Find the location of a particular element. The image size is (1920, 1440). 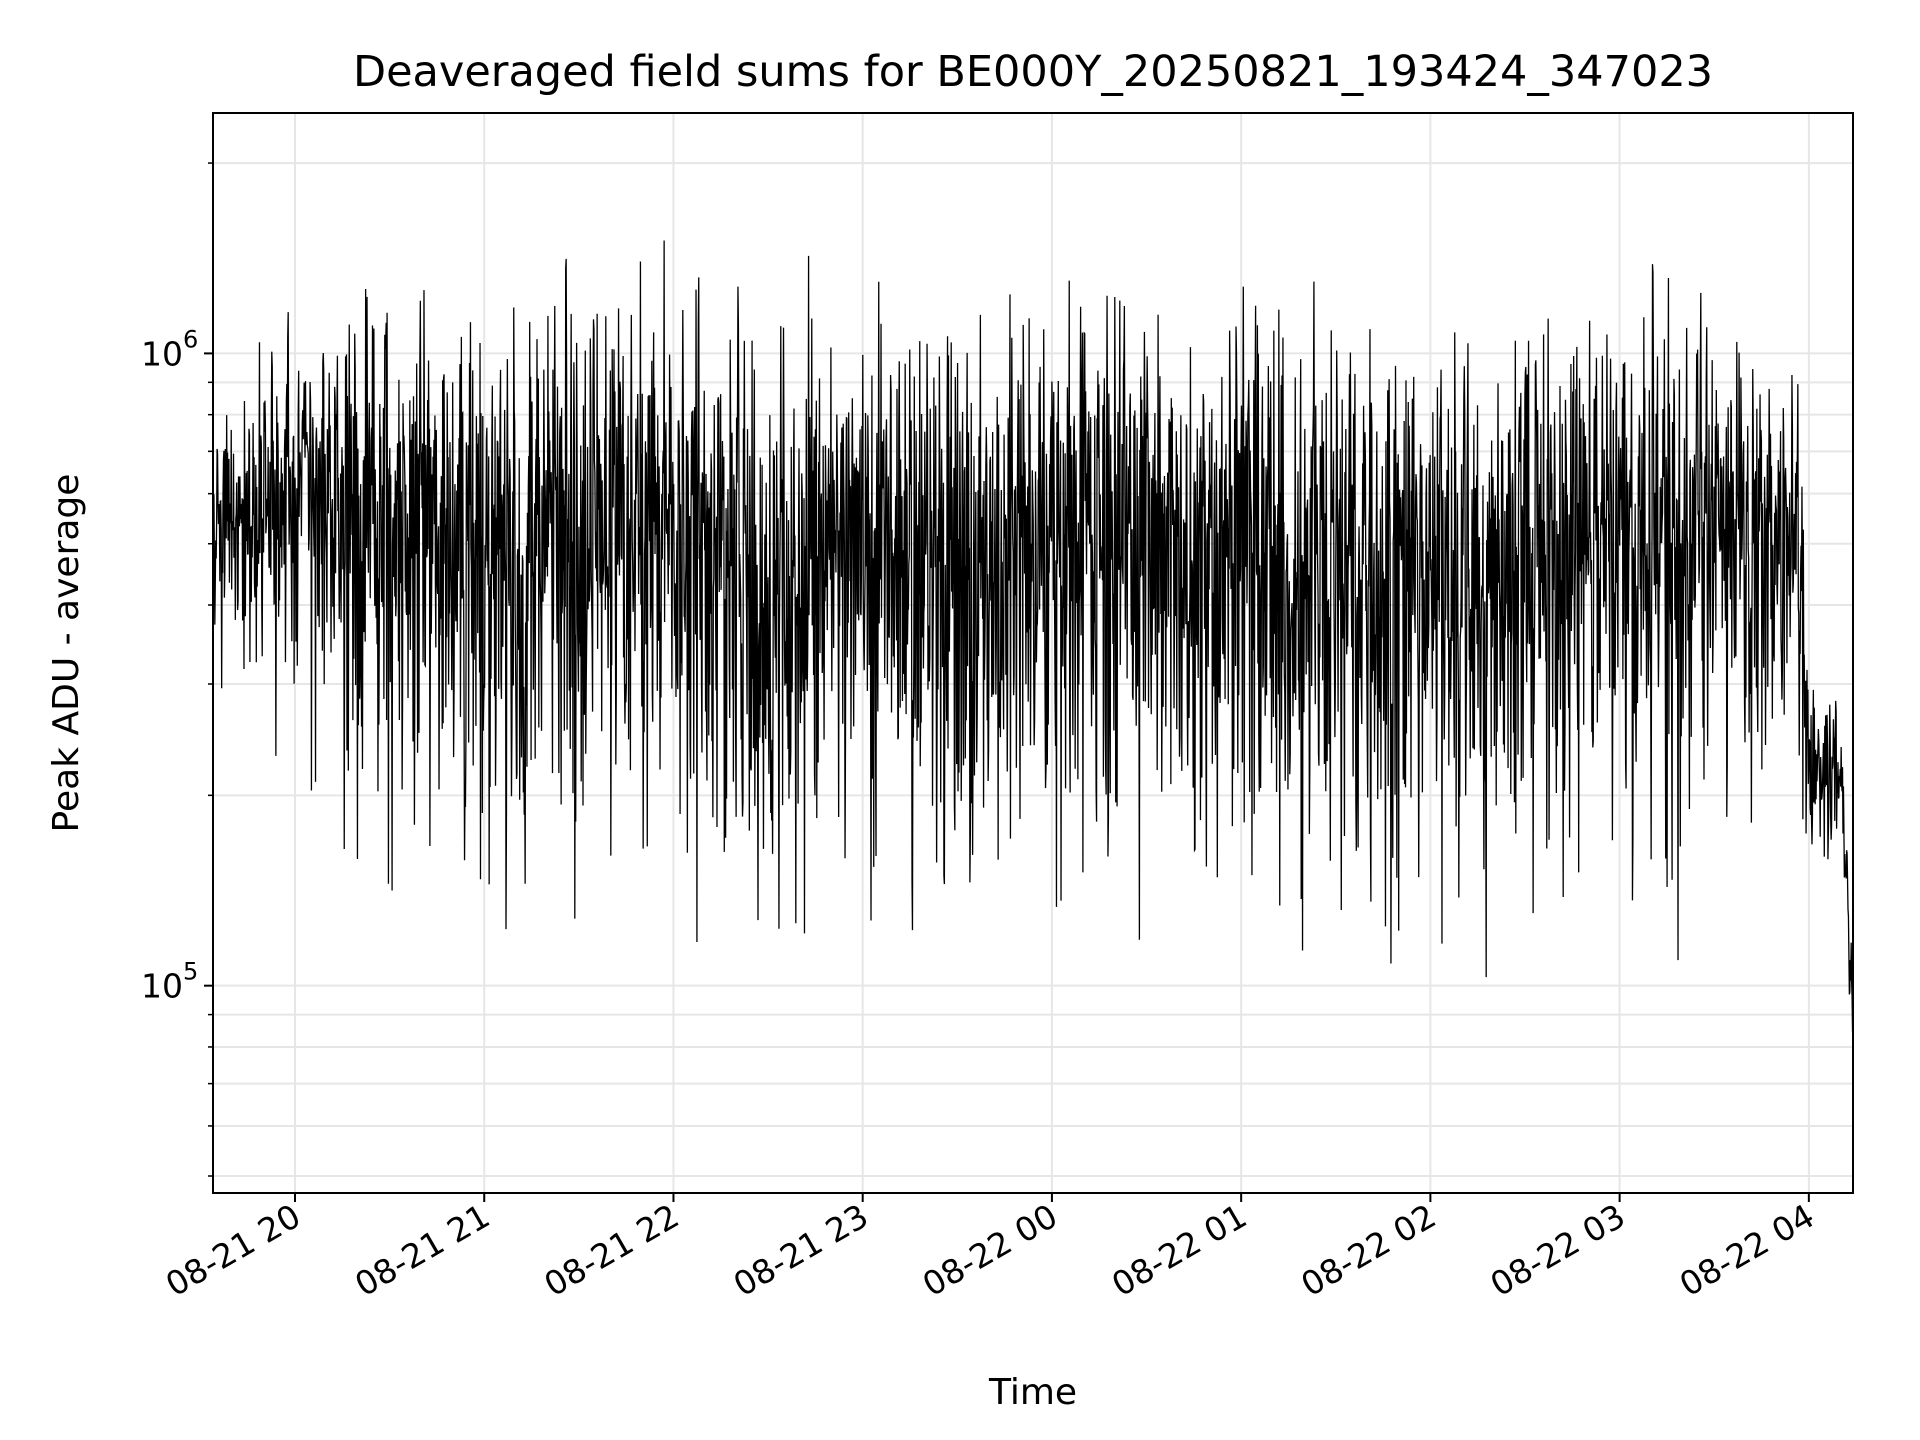

x-axis-label: Time is located at coordinates (1032, 1392).